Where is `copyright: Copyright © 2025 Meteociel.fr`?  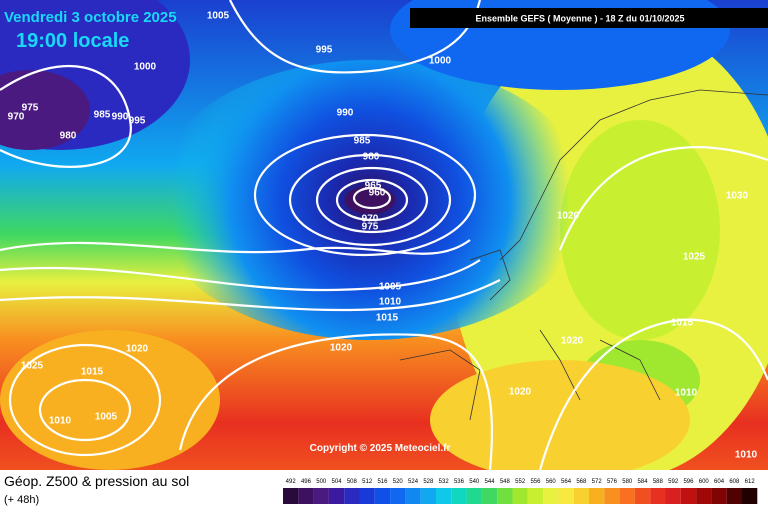
copyright: Copyright © 2025 Meteociel.fr is located at coordinates (380, 448).